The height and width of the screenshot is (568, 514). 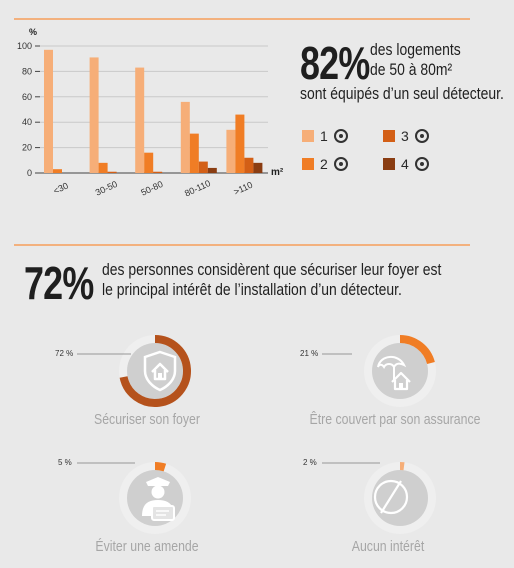 I want to click on legend-label: 3, so click(x=405, y=136).